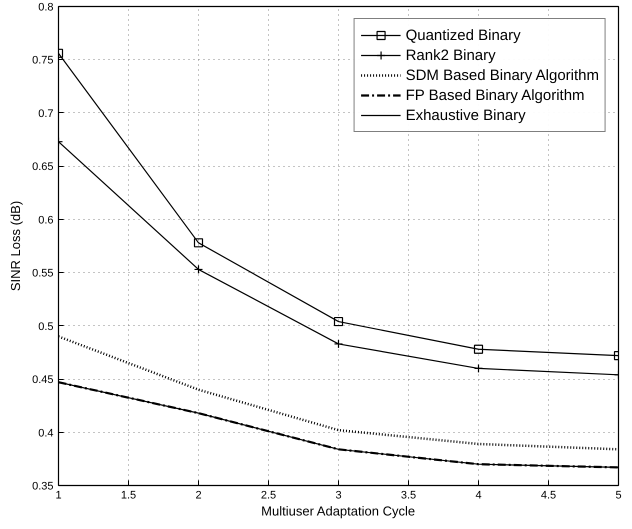  Describe the element at coordinates (43, 274) in the screenshot. I see `y-tick-label: 0.55` at that location.